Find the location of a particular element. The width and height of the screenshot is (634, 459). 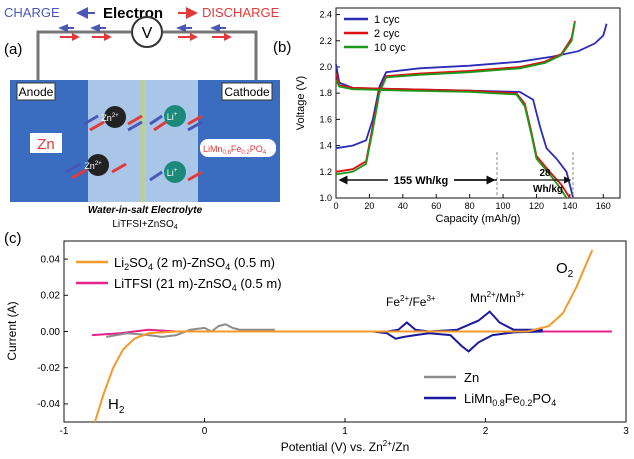

plot-b-xtick-label: 0 is located at coordinates (335, 206).